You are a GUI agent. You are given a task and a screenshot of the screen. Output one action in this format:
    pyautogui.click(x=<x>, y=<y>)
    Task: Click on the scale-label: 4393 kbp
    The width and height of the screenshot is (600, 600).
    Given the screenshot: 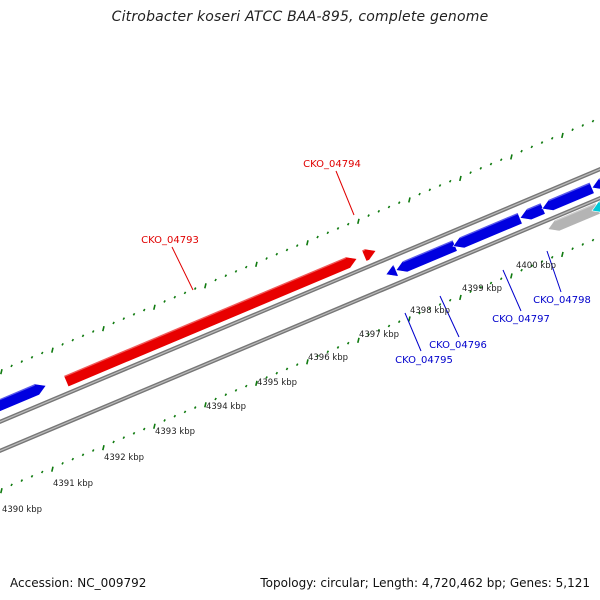 What is the action you would take?
    pyautogui.click(x=175, y=432)
    